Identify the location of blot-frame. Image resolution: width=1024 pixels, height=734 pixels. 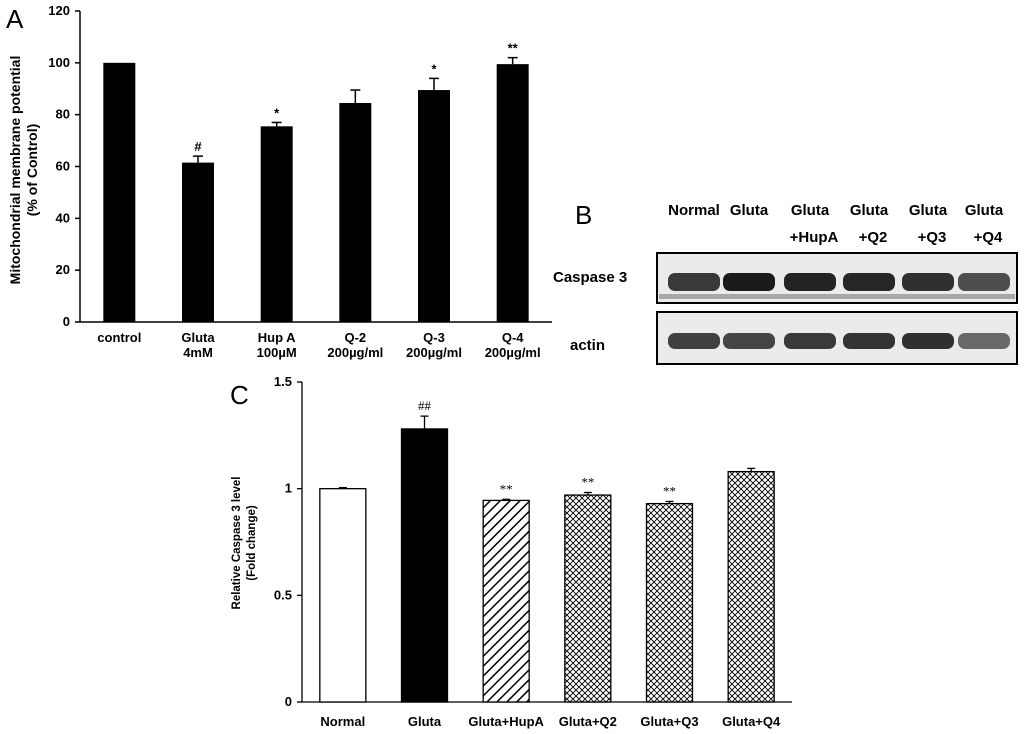
(837, 338).